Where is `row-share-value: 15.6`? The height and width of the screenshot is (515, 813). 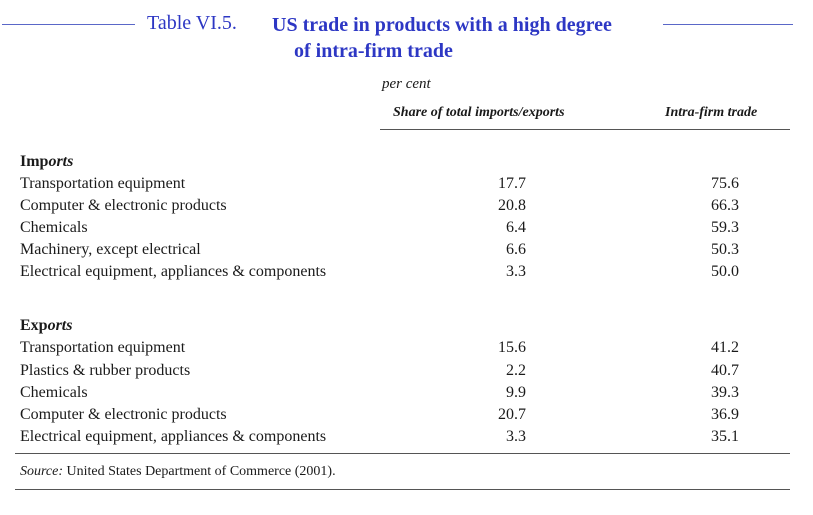 row-share-value: 15.6 is located at coordinates (512, 347).